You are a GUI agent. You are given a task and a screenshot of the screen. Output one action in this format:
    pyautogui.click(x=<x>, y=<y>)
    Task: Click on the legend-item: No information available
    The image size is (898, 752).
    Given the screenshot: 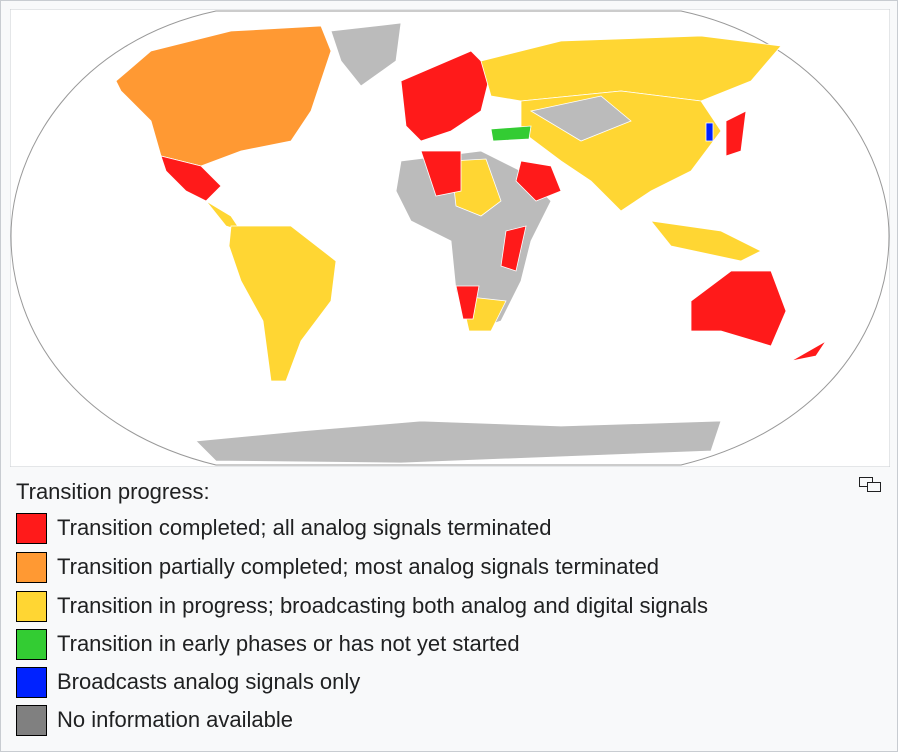 What is the action you would take?
    pyautogui.click(x=154, y=720)
    